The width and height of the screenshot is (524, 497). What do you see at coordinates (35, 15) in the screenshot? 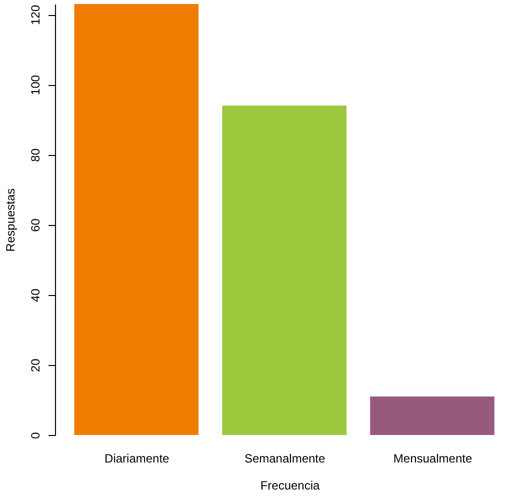
I see `y-tick-label: 120` at bounding box center [35, 15].